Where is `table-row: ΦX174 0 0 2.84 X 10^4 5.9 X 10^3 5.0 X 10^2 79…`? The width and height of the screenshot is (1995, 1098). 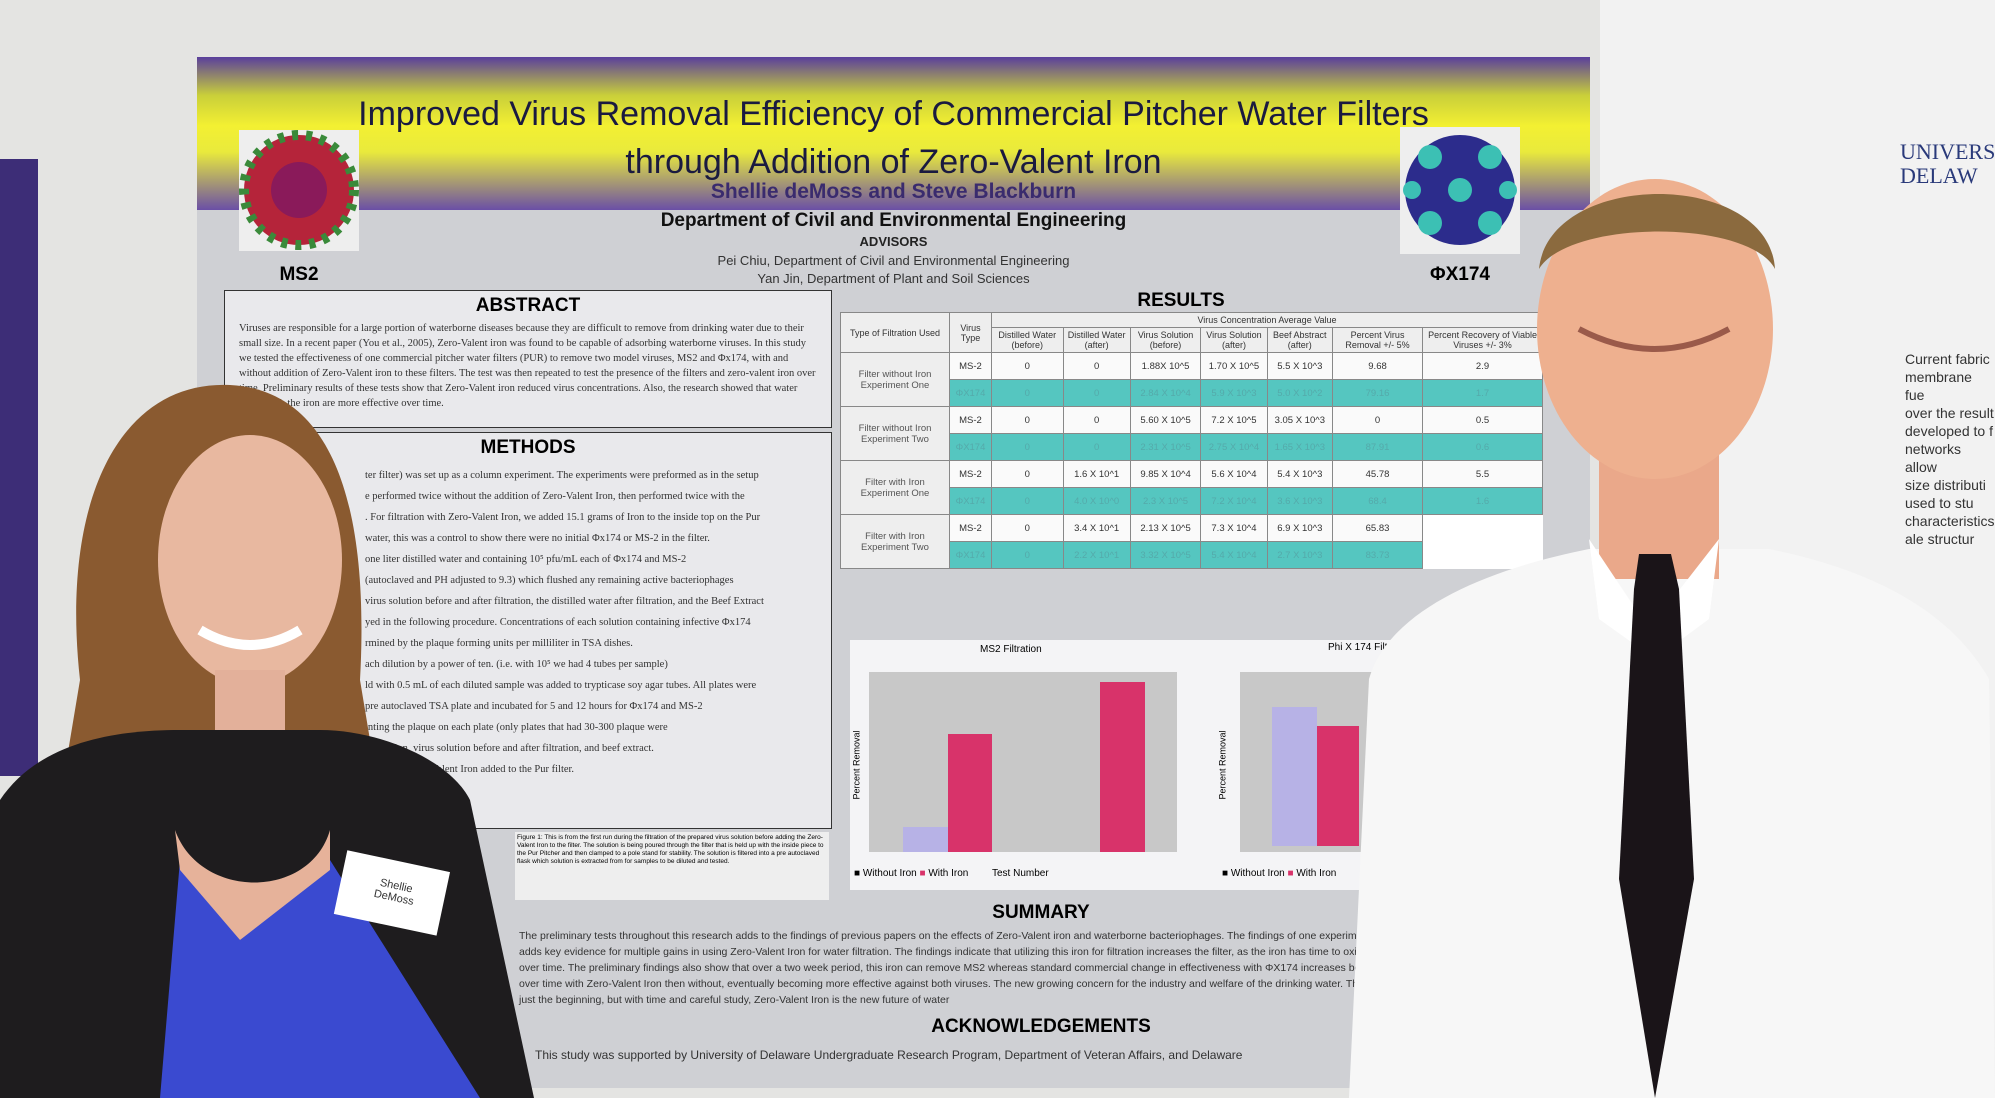 table-row: ΦX174 0 0 2.84 X 10^4 5.9 X 10^3 5.0 X 10^2 79… is located at coordinates (1192, 393).